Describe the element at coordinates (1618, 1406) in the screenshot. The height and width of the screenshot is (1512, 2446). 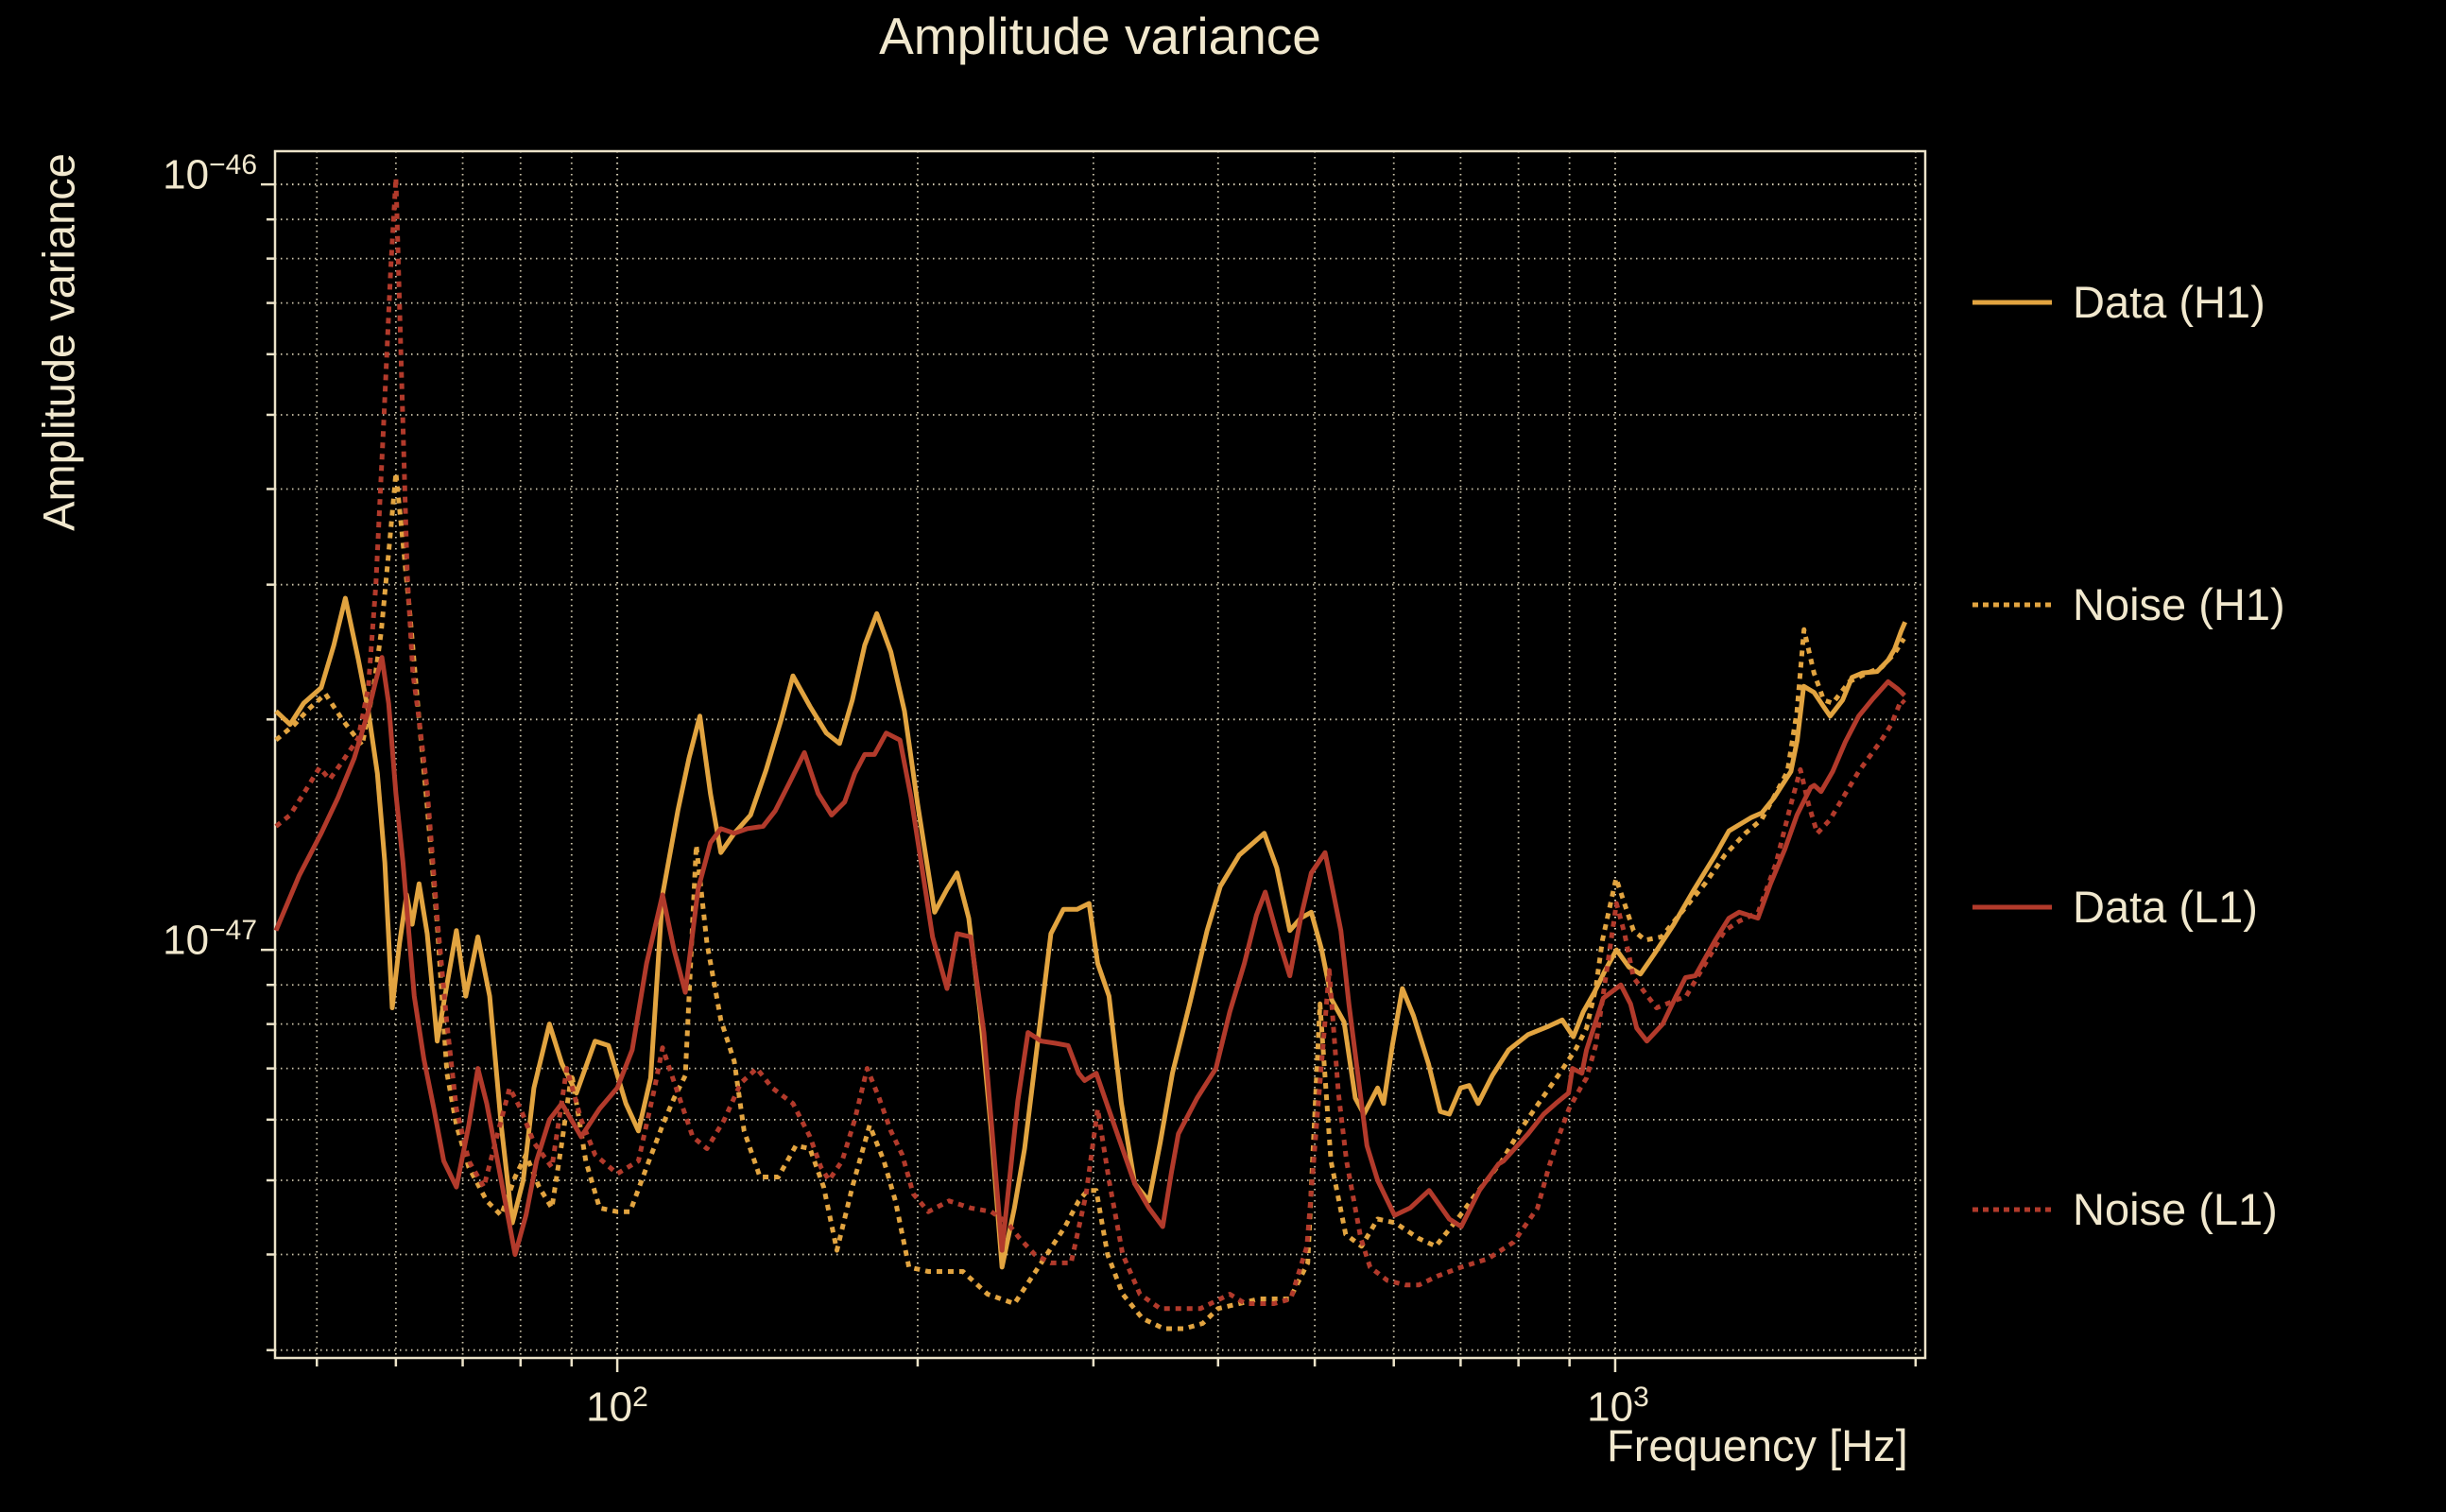
I see `x-tick-label-1000: 10³` at that location.